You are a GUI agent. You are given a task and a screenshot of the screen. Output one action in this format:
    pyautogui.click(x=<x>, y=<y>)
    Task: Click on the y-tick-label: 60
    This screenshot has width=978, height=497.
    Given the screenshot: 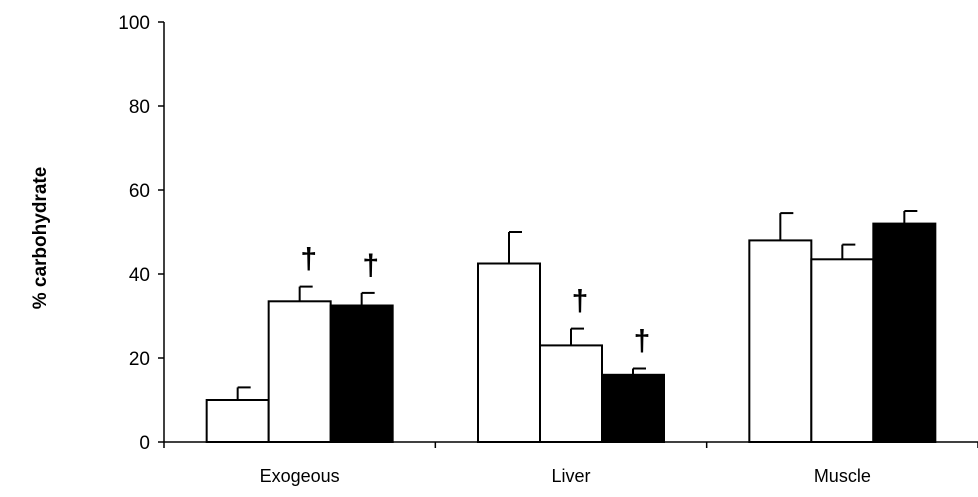 What is the action you would take?
    pyautogui.click(x=139, y=191)
    